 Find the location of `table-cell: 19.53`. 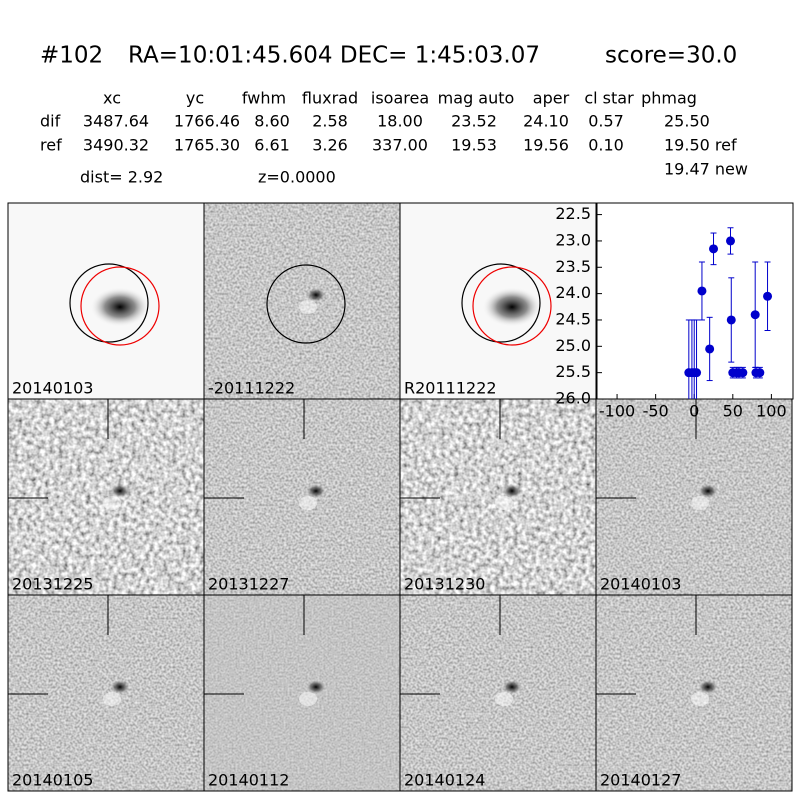

table-cell: 19.53 is located at coordinates (474, 145).